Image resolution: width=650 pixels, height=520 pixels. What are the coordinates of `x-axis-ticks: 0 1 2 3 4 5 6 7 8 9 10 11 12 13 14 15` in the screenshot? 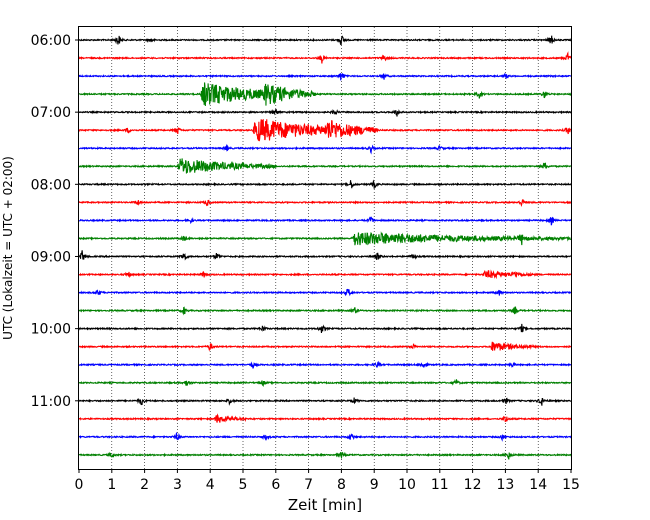 It's located at (327, 481).